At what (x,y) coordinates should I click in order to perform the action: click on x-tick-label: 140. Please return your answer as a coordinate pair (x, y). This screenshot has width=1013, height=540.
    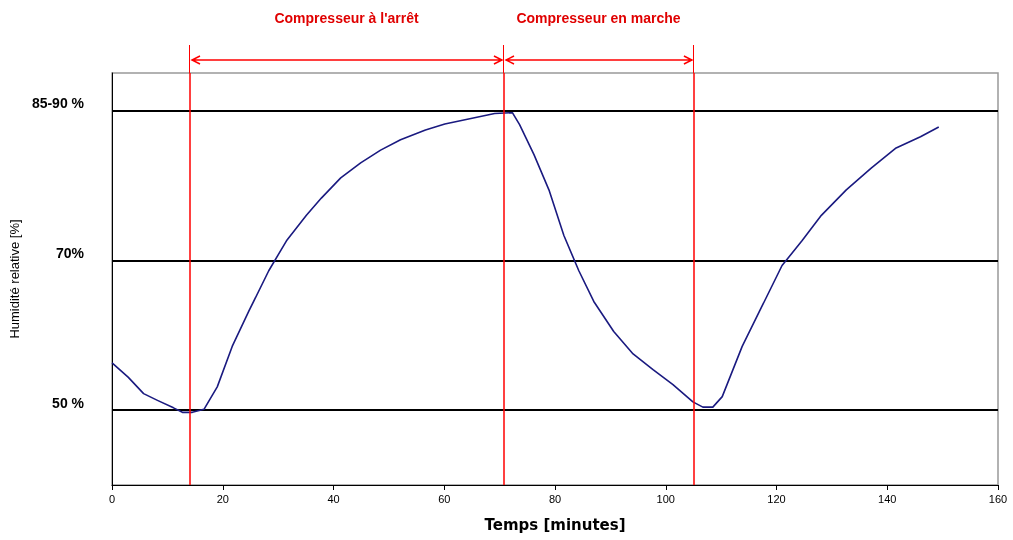
    Looking at the image, I should click on (887, 498).